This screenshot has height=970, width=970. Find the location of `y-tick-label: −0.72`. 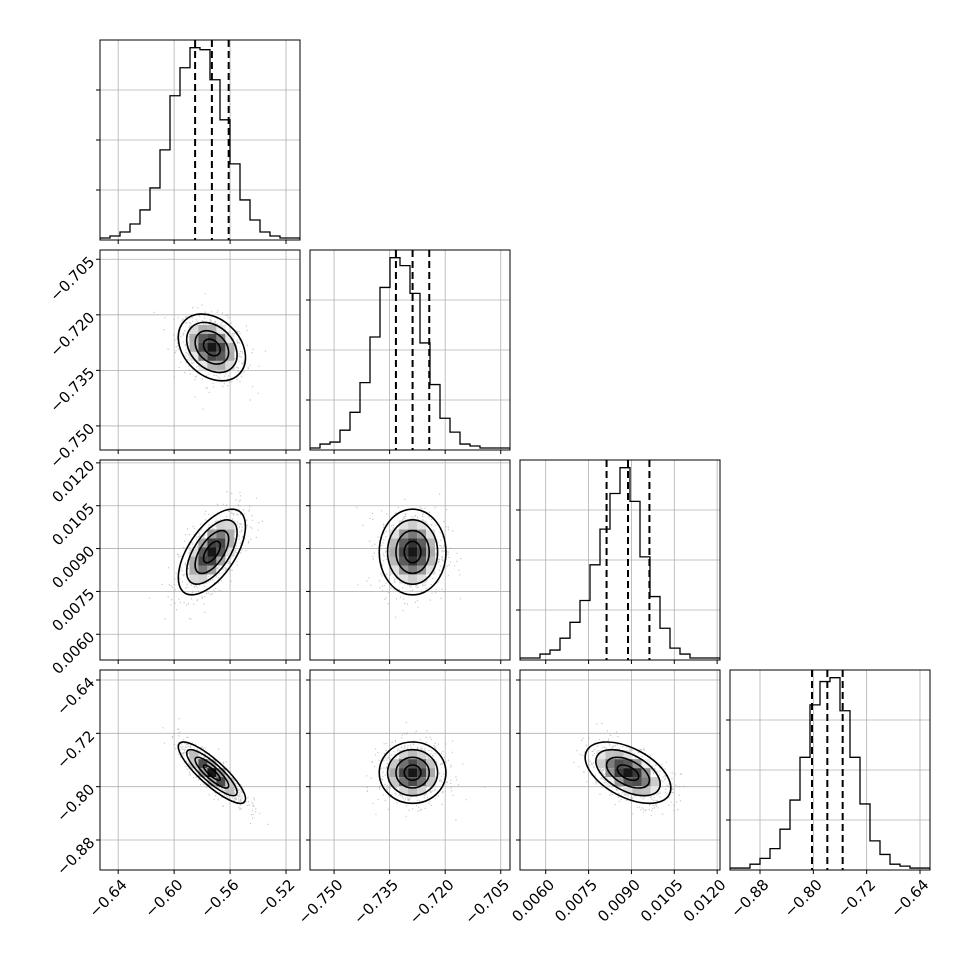

y-tick-label: −0.72 is located at coordinates (75, 749).